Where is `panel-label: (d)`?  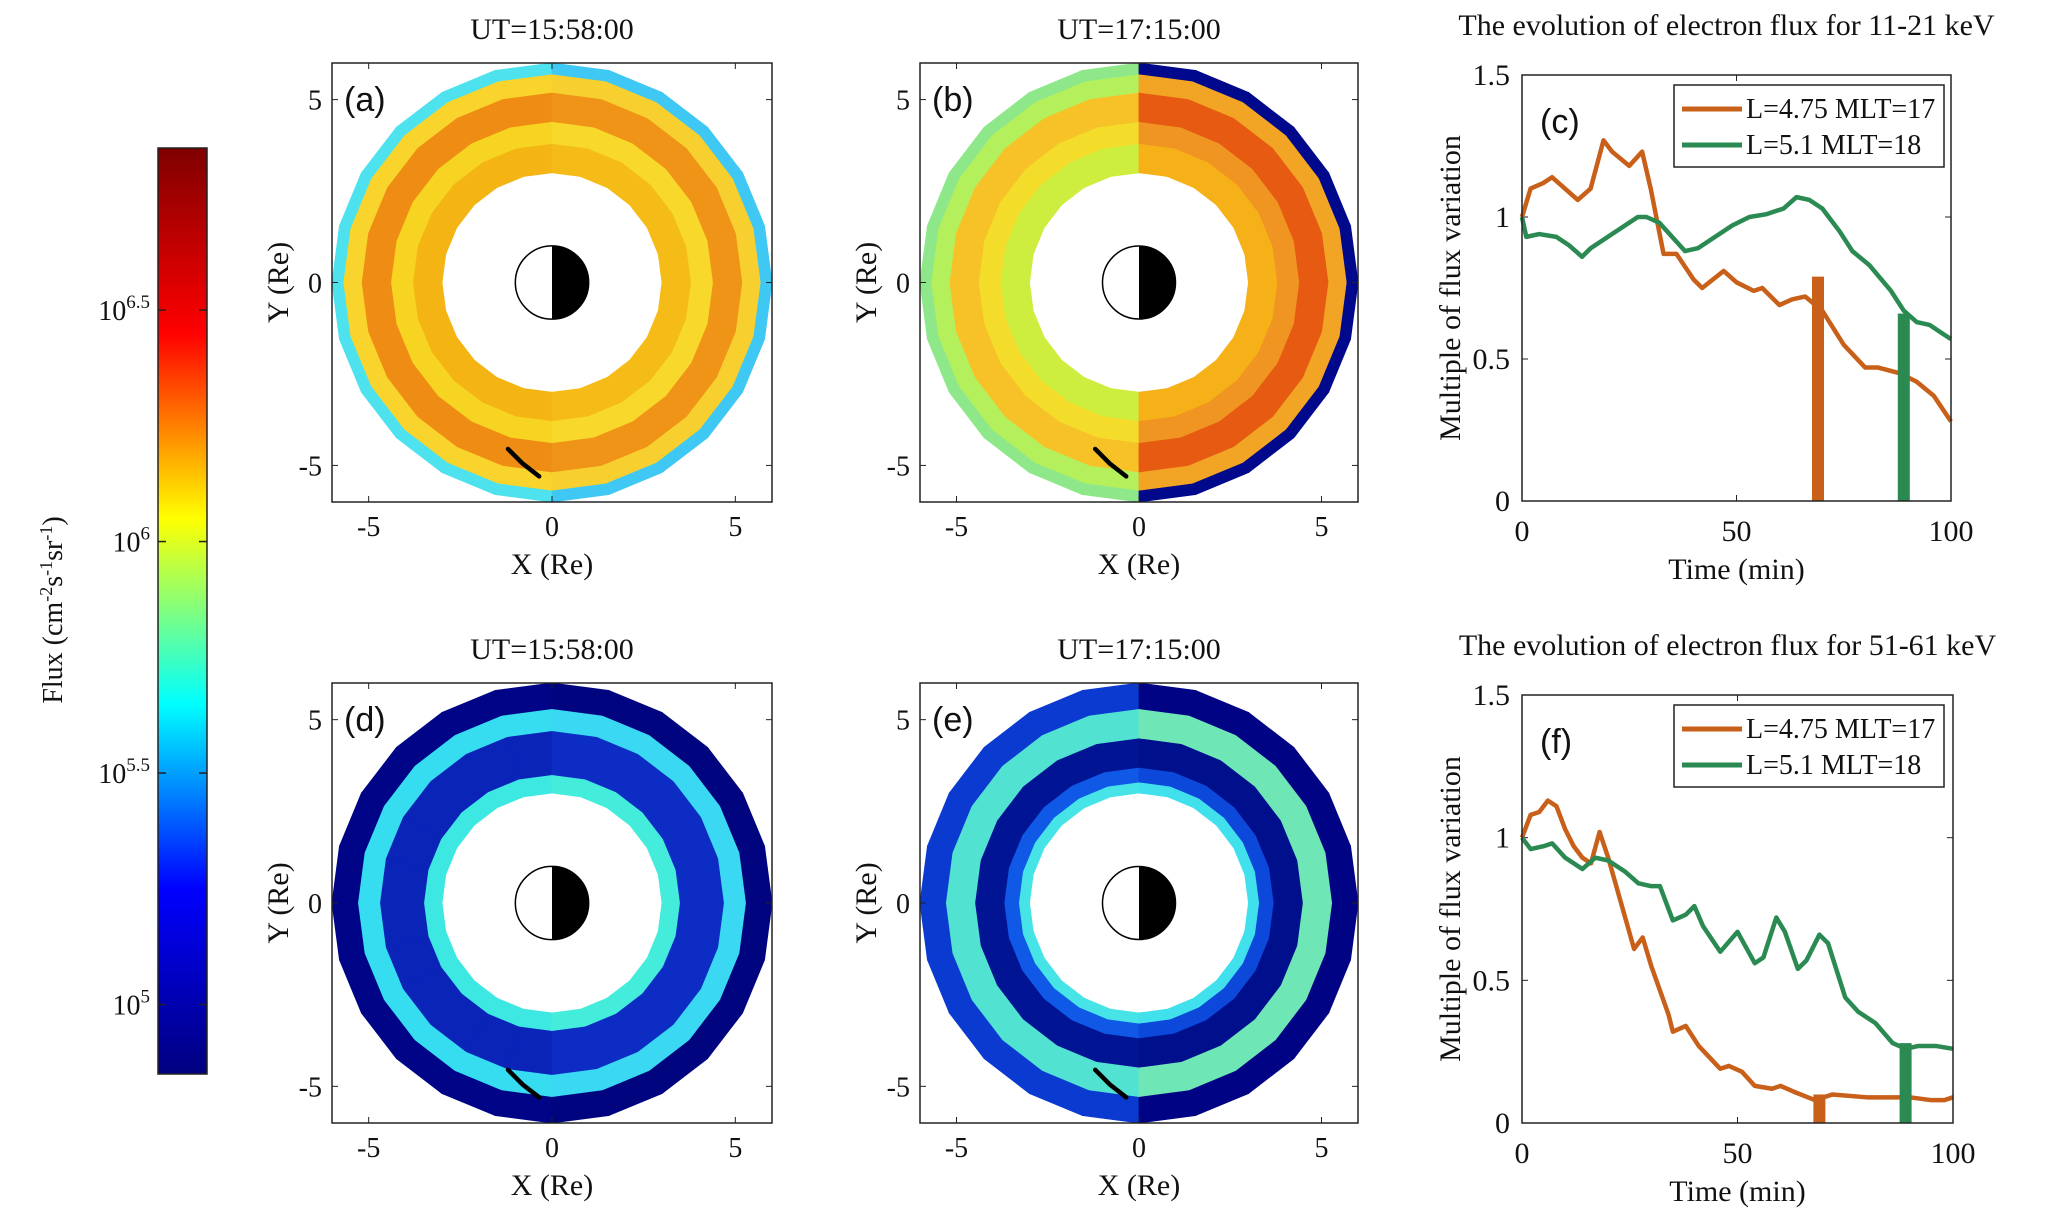 panel-label: (d) is located at coordinates (365, 720).